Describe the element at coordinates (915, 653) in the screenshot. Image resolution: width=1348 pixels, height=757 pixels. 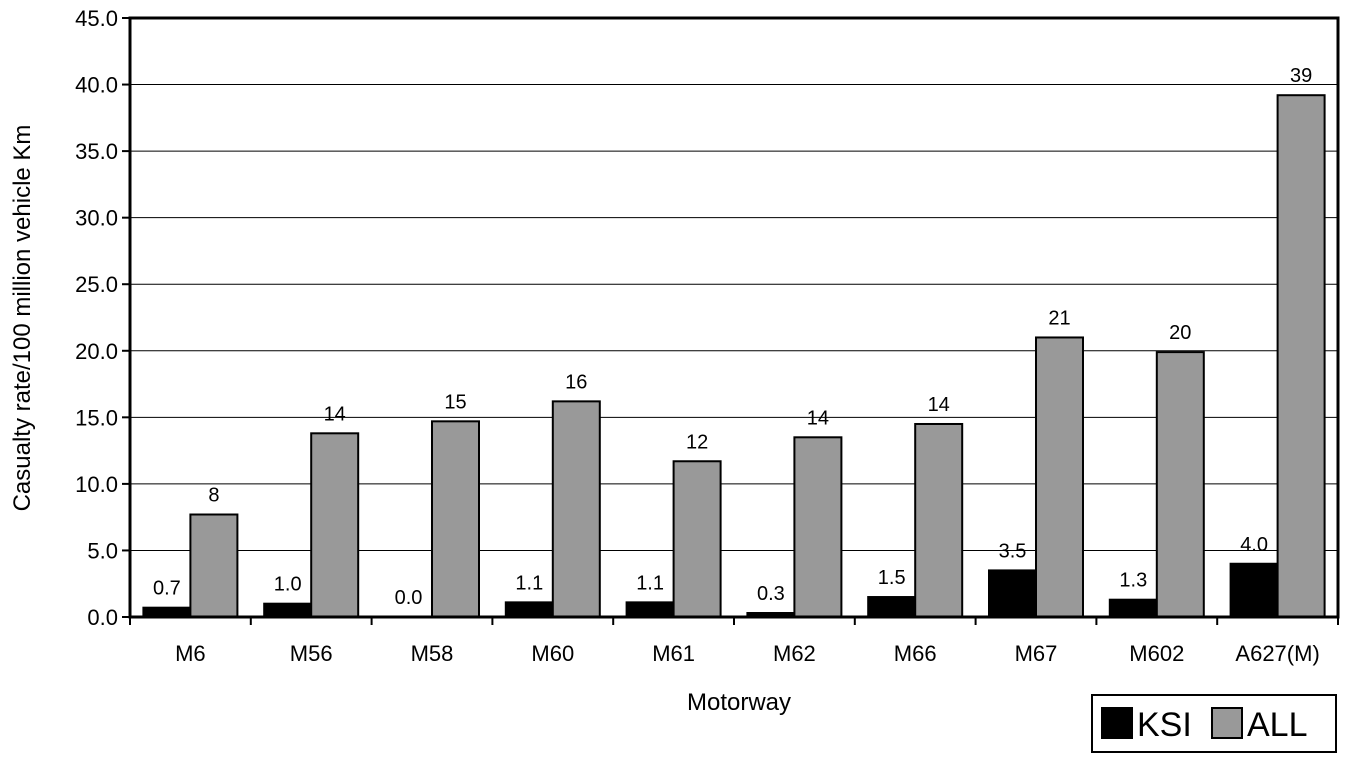
I see `x-tick-label: M66` at that location.